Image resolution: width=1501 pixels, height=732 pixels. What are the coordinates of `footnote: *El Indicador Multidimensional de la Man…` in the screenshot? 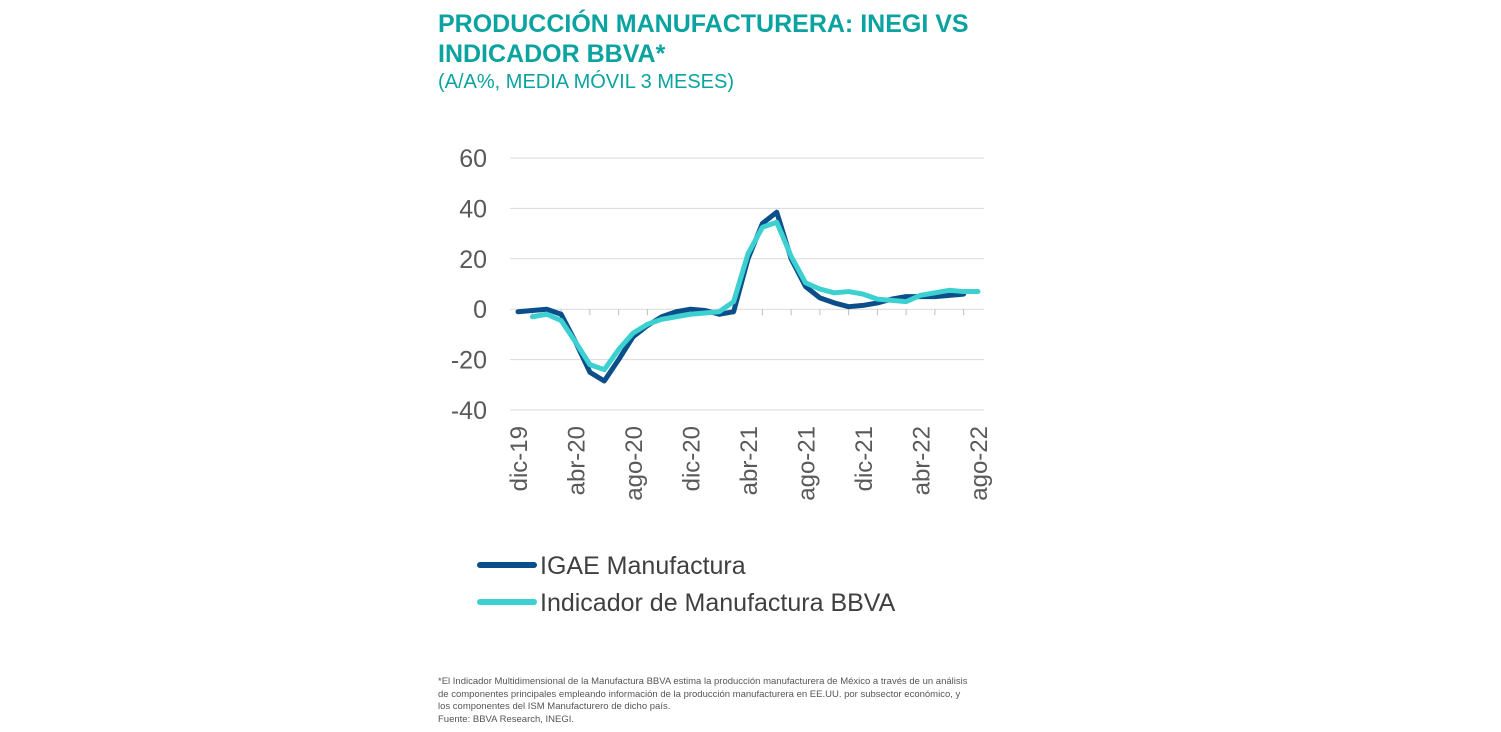 It's located at (733, 701).